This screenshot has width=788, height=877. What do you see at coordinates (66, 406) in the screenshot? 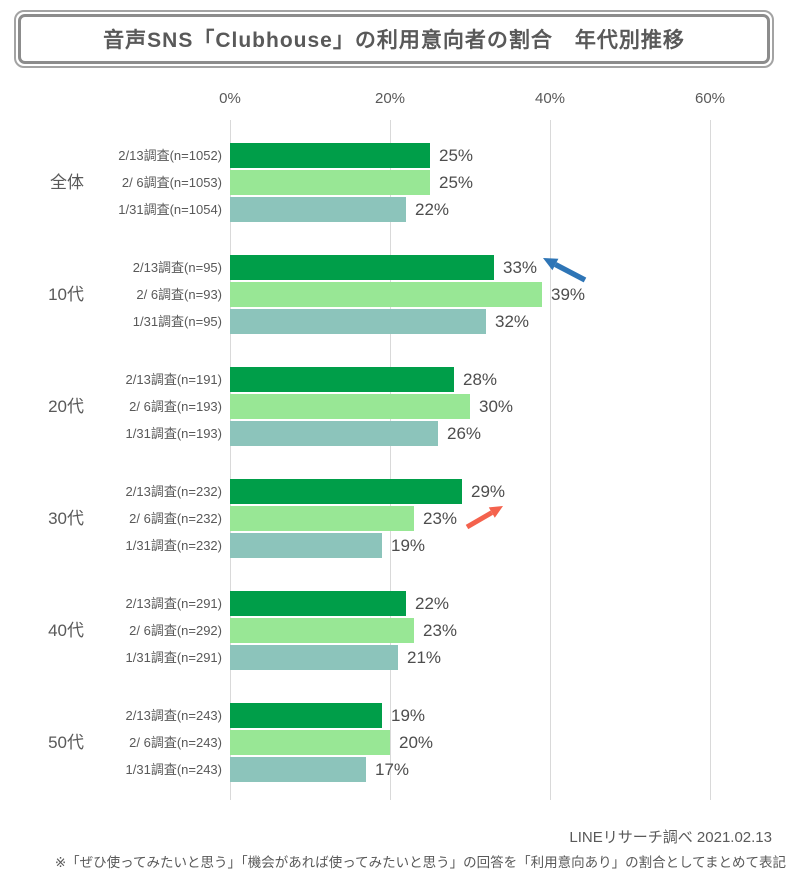
I see `group-label: 20代` at bounding box center [66, 406].